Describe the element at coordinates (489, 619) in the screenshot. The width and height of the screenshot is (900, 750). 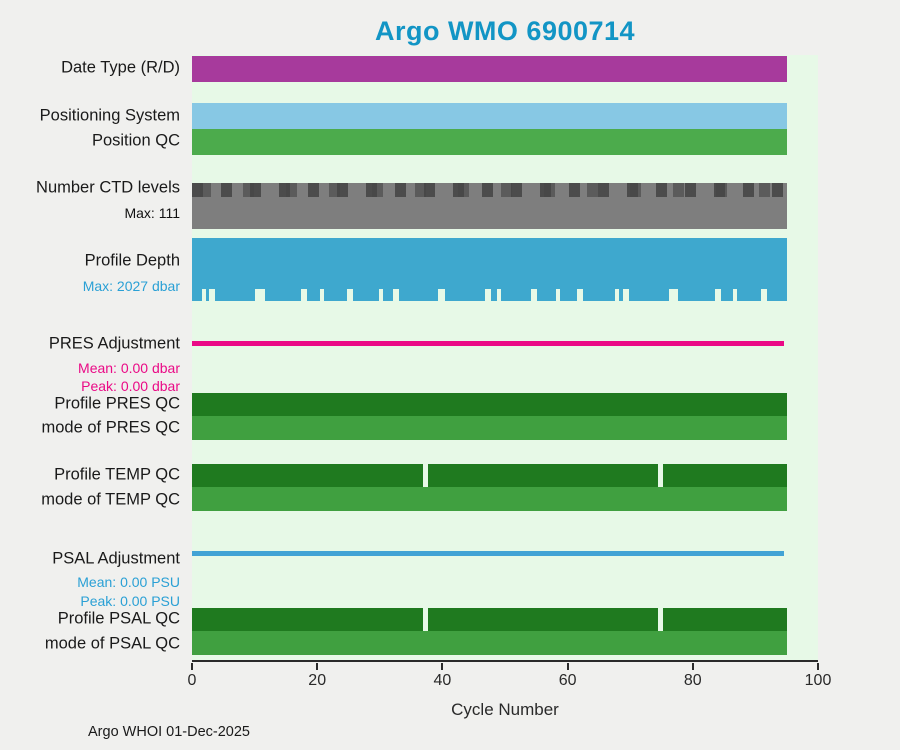
I see `bar-profile-psal-qc` at that location.